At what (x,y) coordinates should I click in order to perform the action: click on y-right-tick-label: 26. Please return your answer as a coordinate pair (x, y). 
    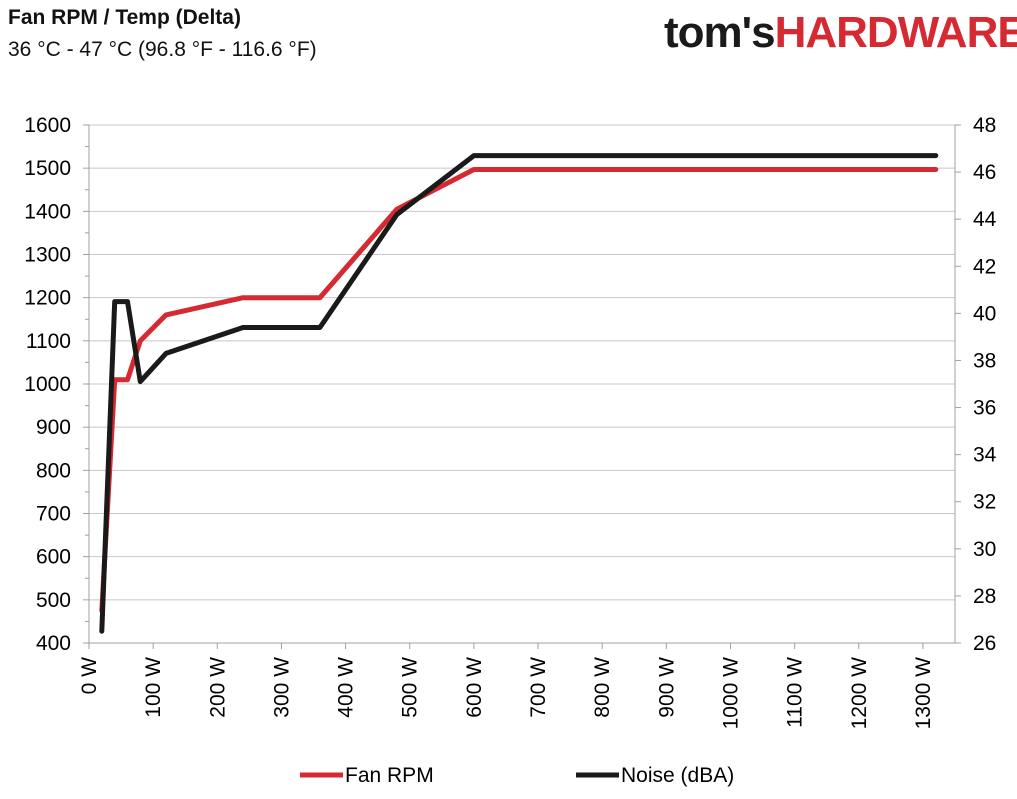
    Looking at the image, I should click on (984, 643).